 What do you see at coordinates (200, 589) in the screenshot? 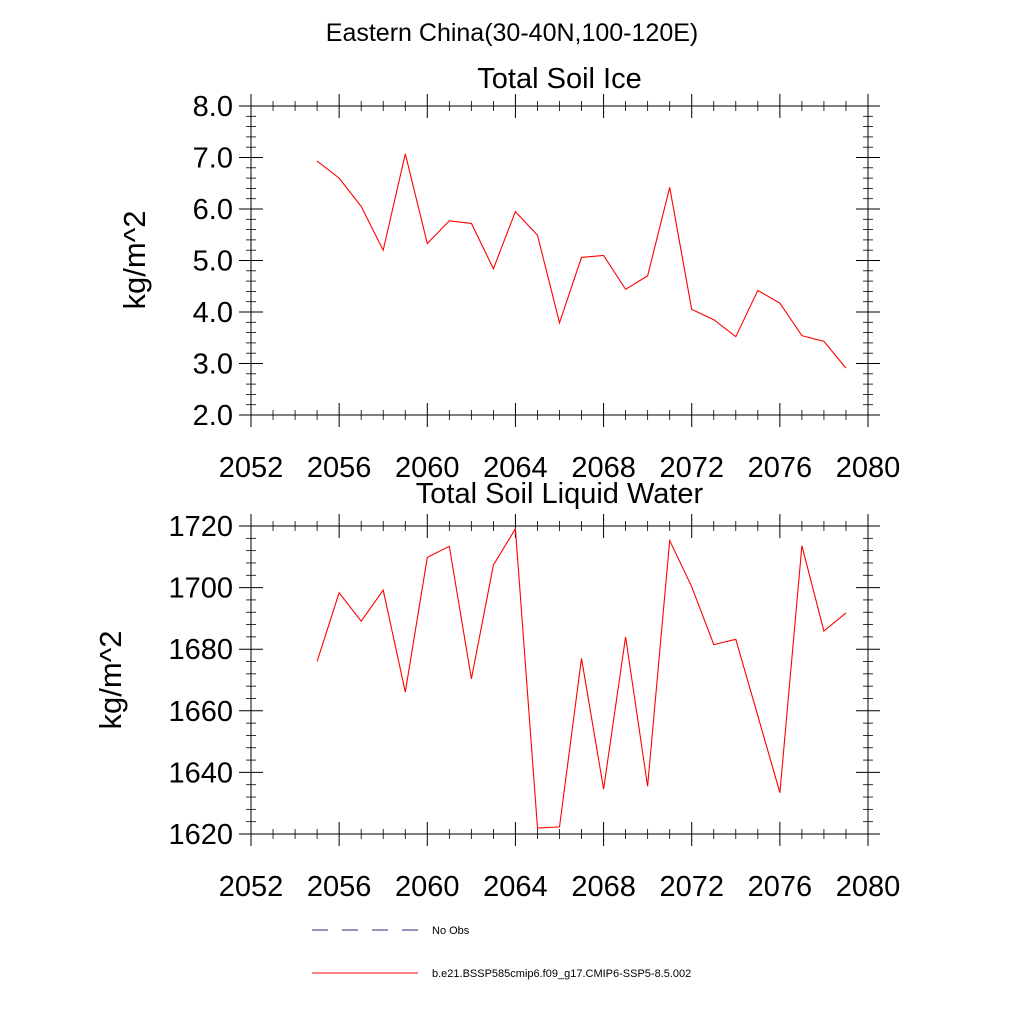
I see `y-tick-label: 1700` at bounding box center [200, 589].